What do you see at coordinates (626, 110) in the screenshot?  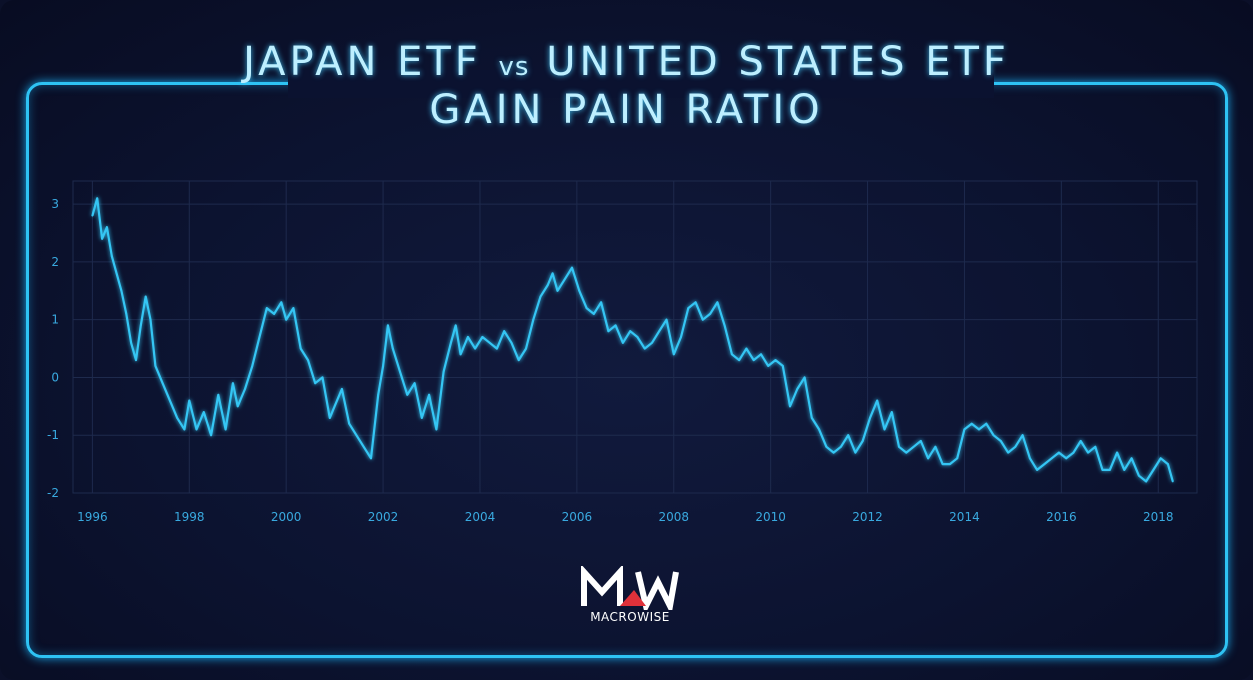 I see `chart-title-line-2: GAIN PAIN RATIO` at bounding box center [626, 110].